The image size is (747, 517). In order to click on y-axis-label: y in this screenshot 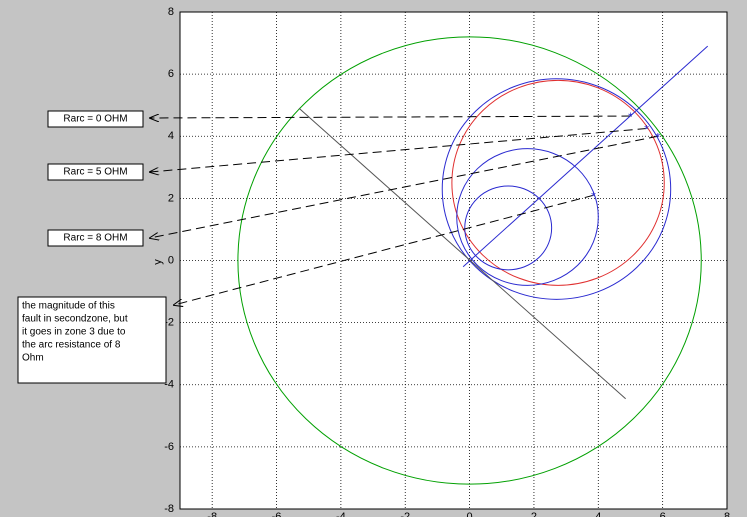, I will do `click(158, 262)`.